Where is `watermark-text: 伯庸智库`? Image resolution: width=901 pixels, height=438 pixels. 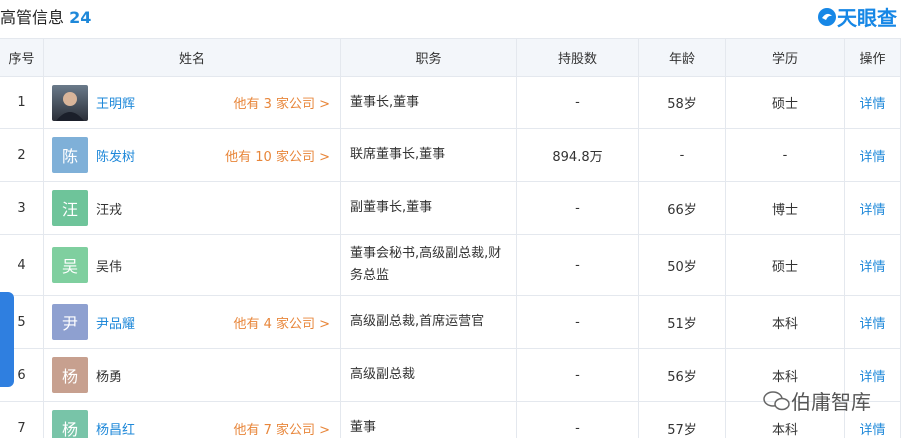 watermark-text: 伯庸智库 is located at coordinates (831, 402).